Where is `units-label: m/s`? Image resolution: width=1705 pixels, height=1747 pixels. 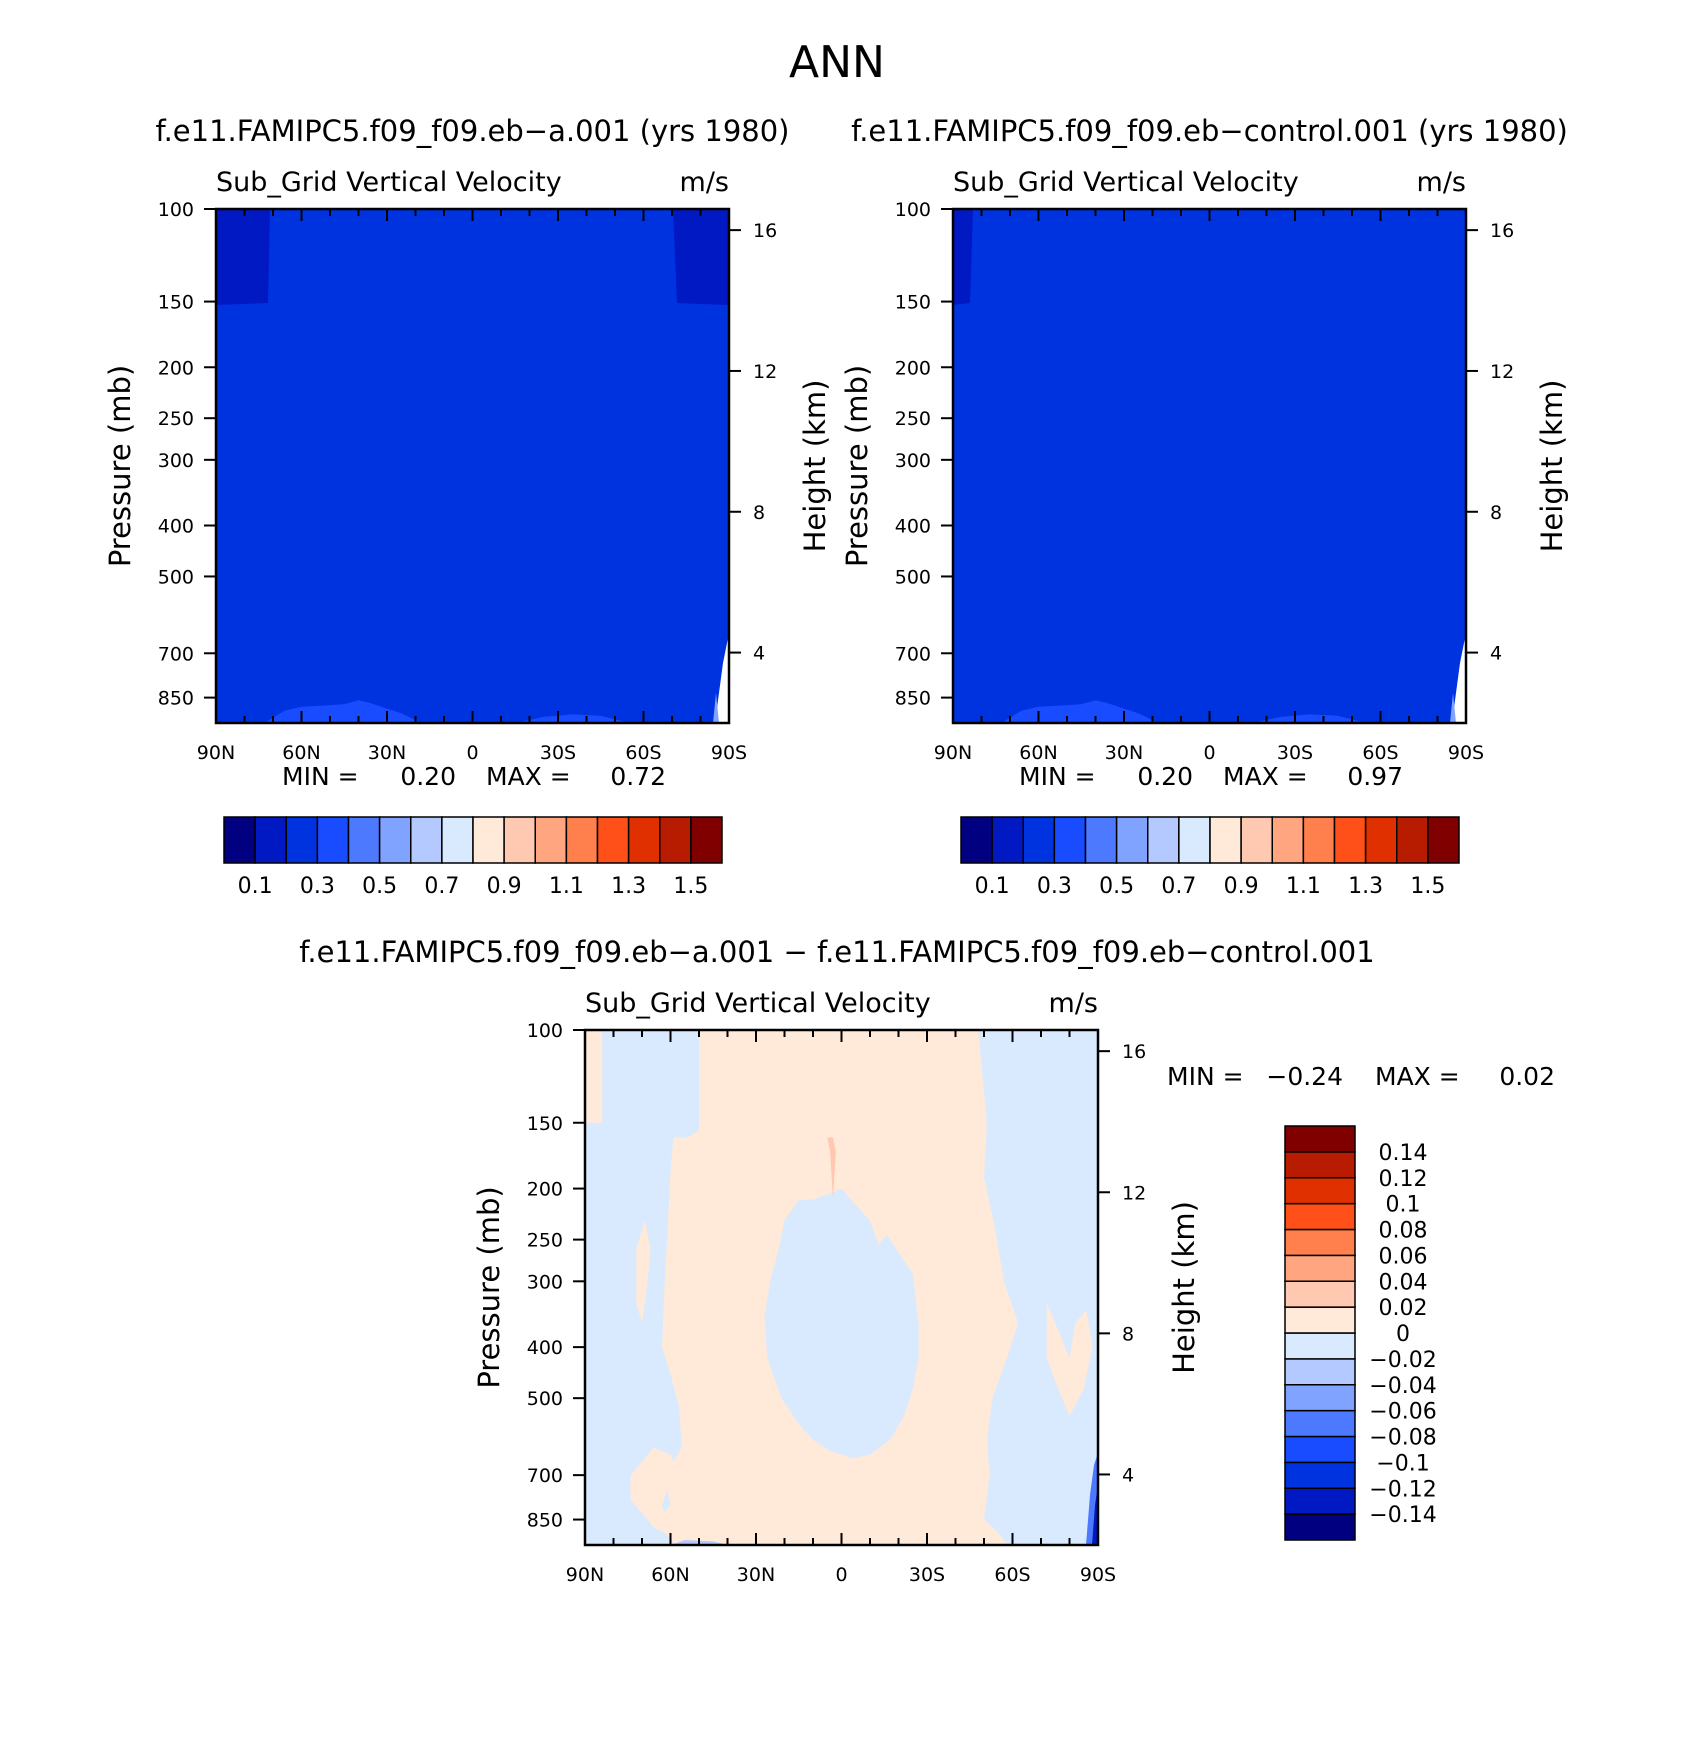
units-label: m/s is located at coordinates (1073, 1003).